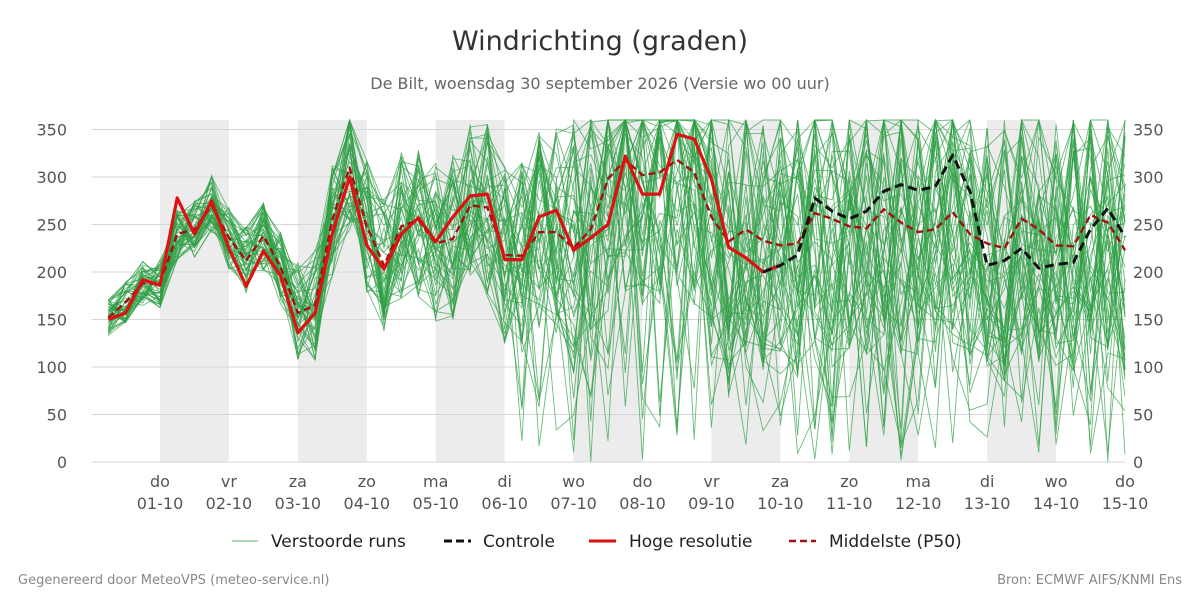 The height and width of the screenshot is (600, 1200). What do you see at coordinates (918, 503) in the screenshot?
I see `x-tick-date-12: 12-10` at bounding box center [918, 503].